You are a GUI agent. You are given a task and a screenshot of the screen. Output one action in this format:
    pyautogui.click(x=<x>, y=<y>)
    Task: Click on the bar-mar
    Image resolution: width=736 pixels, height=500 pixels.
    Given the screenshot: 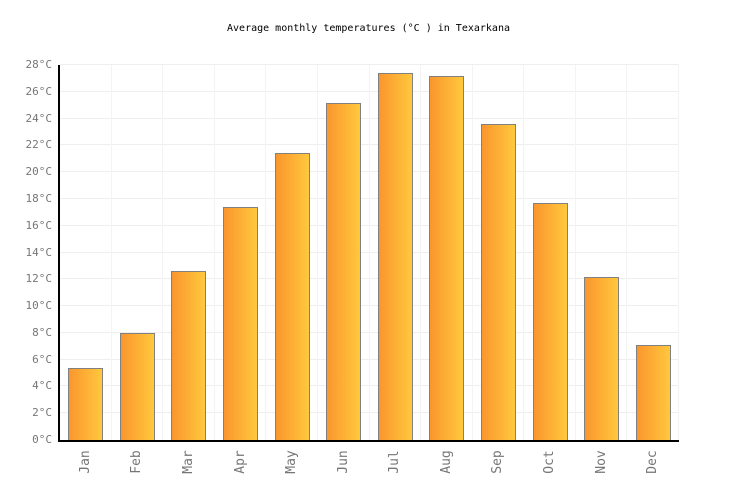 What is the action you would take?
    pyautogui.click(x=189, y=355)
    